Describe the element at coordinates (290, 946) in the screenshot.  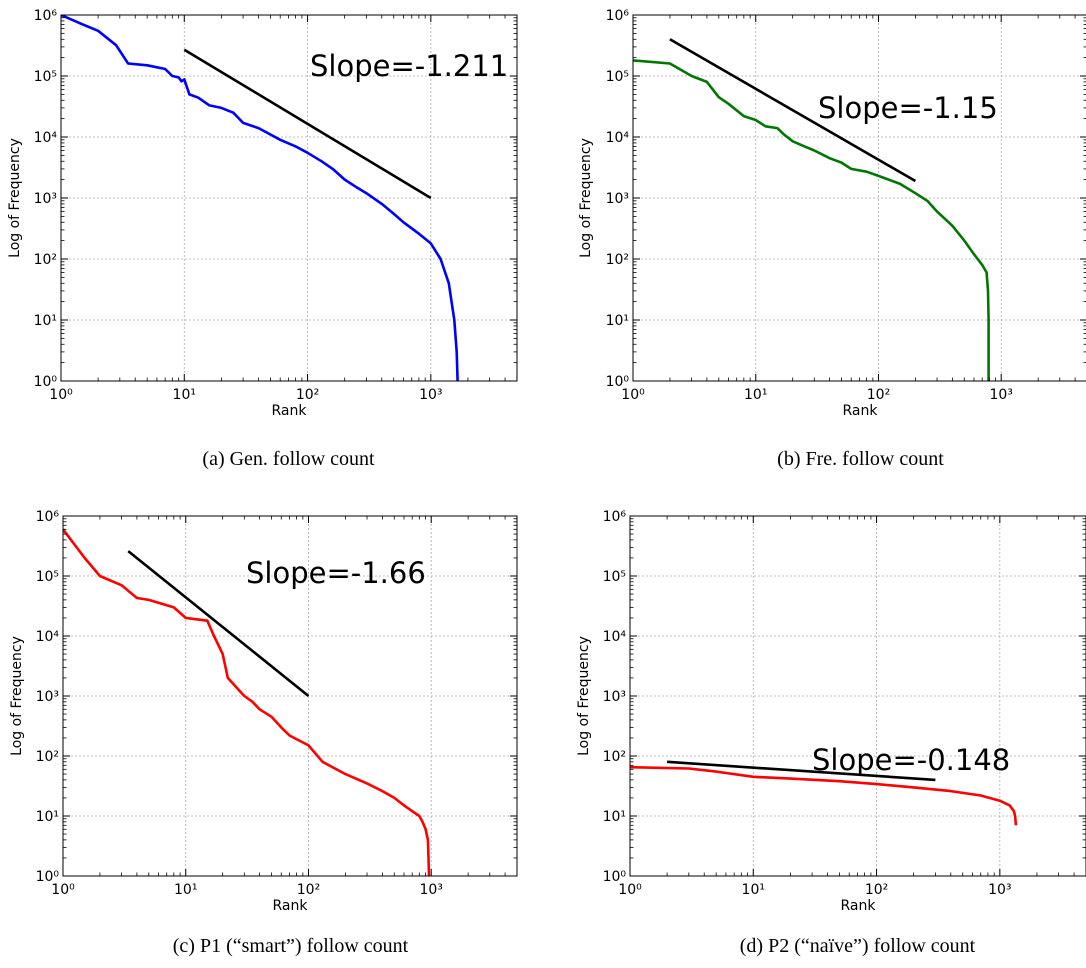
I see `caption-c: (c) P1 (“smart”) follow count` at that location.